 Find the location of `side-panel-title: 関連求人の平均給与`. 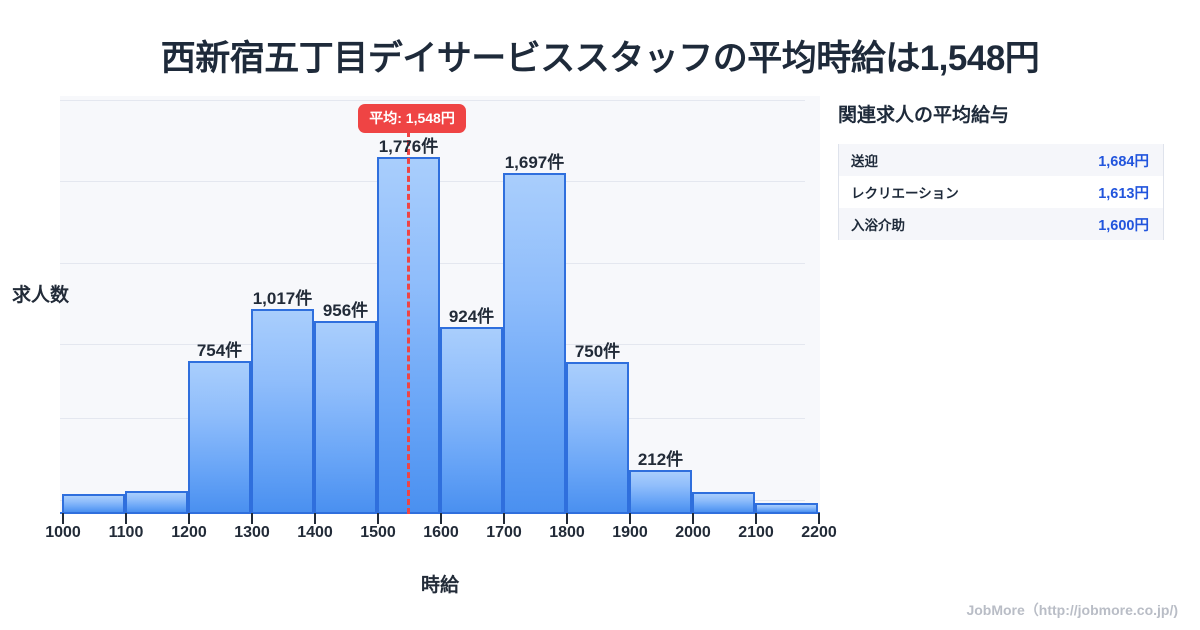

side-panel-title: 関連求人の平均給与 is located at coordinates (924, 115).